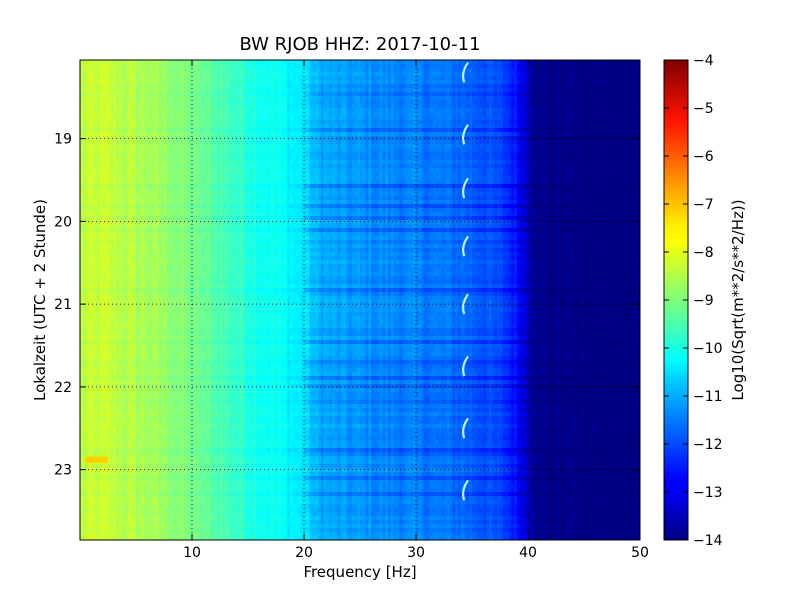 The height and width of the screenshot is (600, 800). Describe the element at coordinates (359, 44) in the screenshot. I see `chart-title: BW RJOB HHZ: 2017-10-11` at that location.